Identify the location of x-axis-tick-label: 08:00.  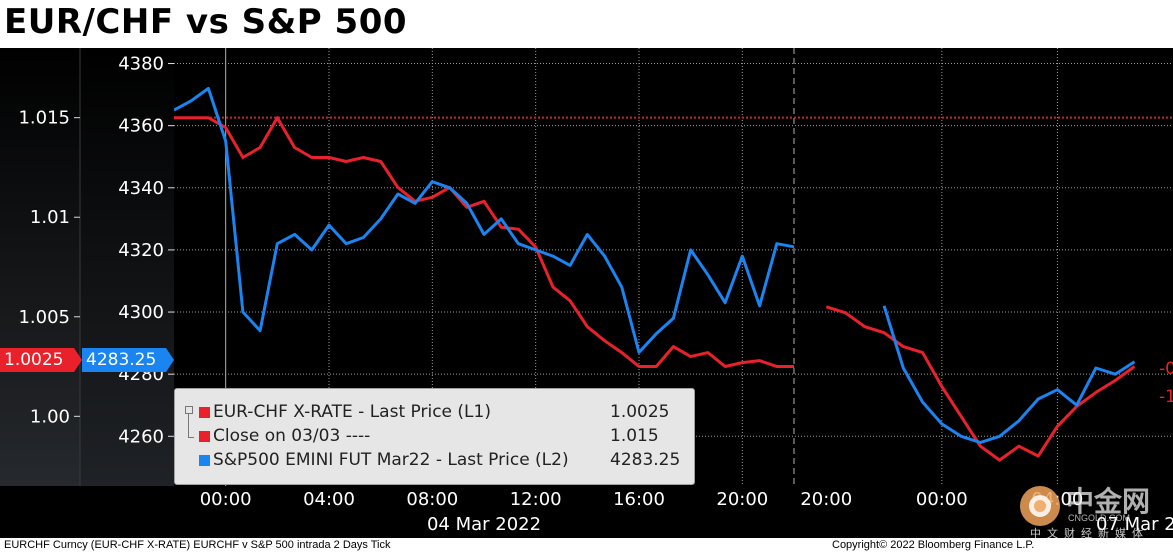
(432, 499).